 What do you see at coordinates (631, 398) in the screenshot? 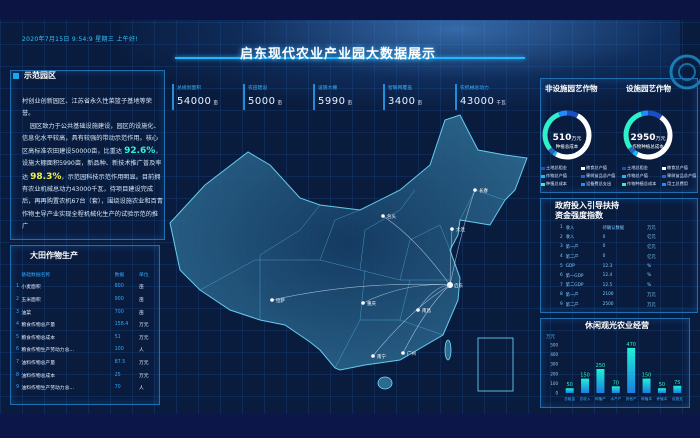
I see `x-tick-label: 其他产` at bounding box center [631, 398].